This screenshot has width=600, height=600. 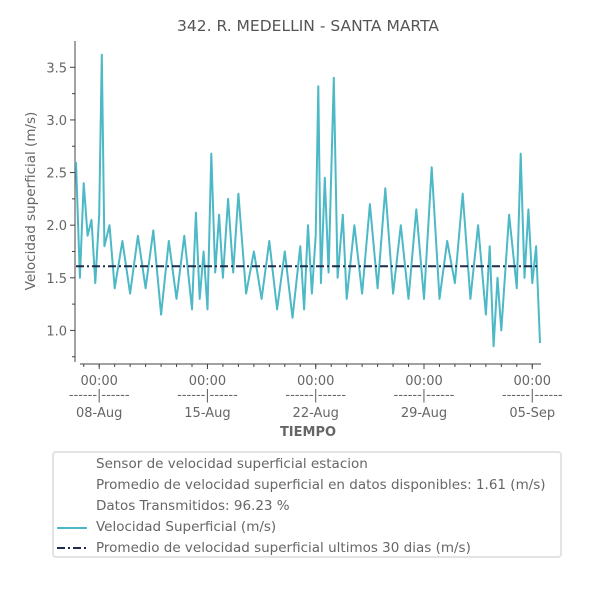 I want to click on x-tick-label-date: 05-Sep, so click(x=532, y=413).